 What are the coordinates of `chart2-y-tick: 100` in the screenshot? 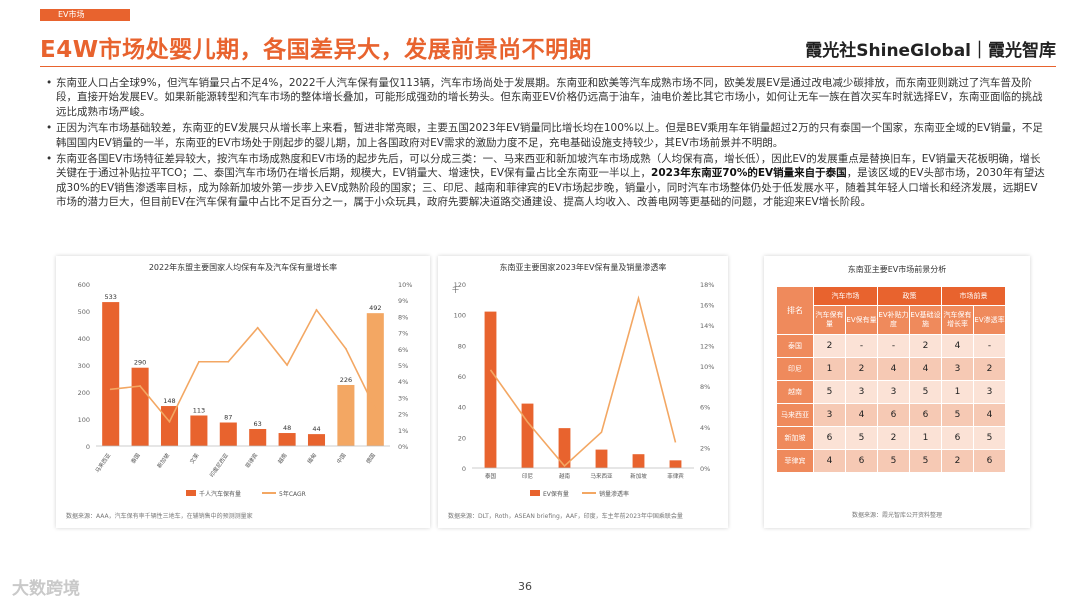 It's located at (460, 316).